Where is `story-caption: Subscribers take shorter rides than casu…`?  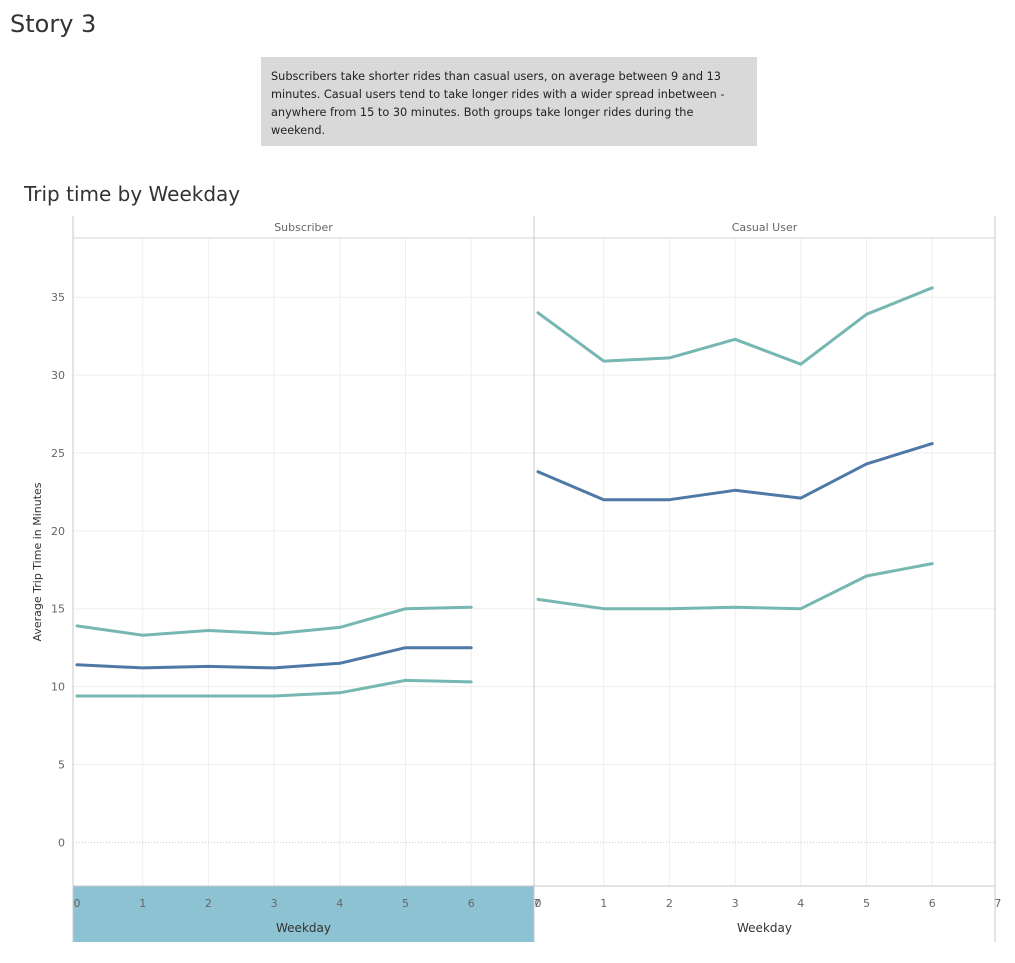
story-caption: Subscribers take shorter rides than casu… is located at coordinates (509, 101).